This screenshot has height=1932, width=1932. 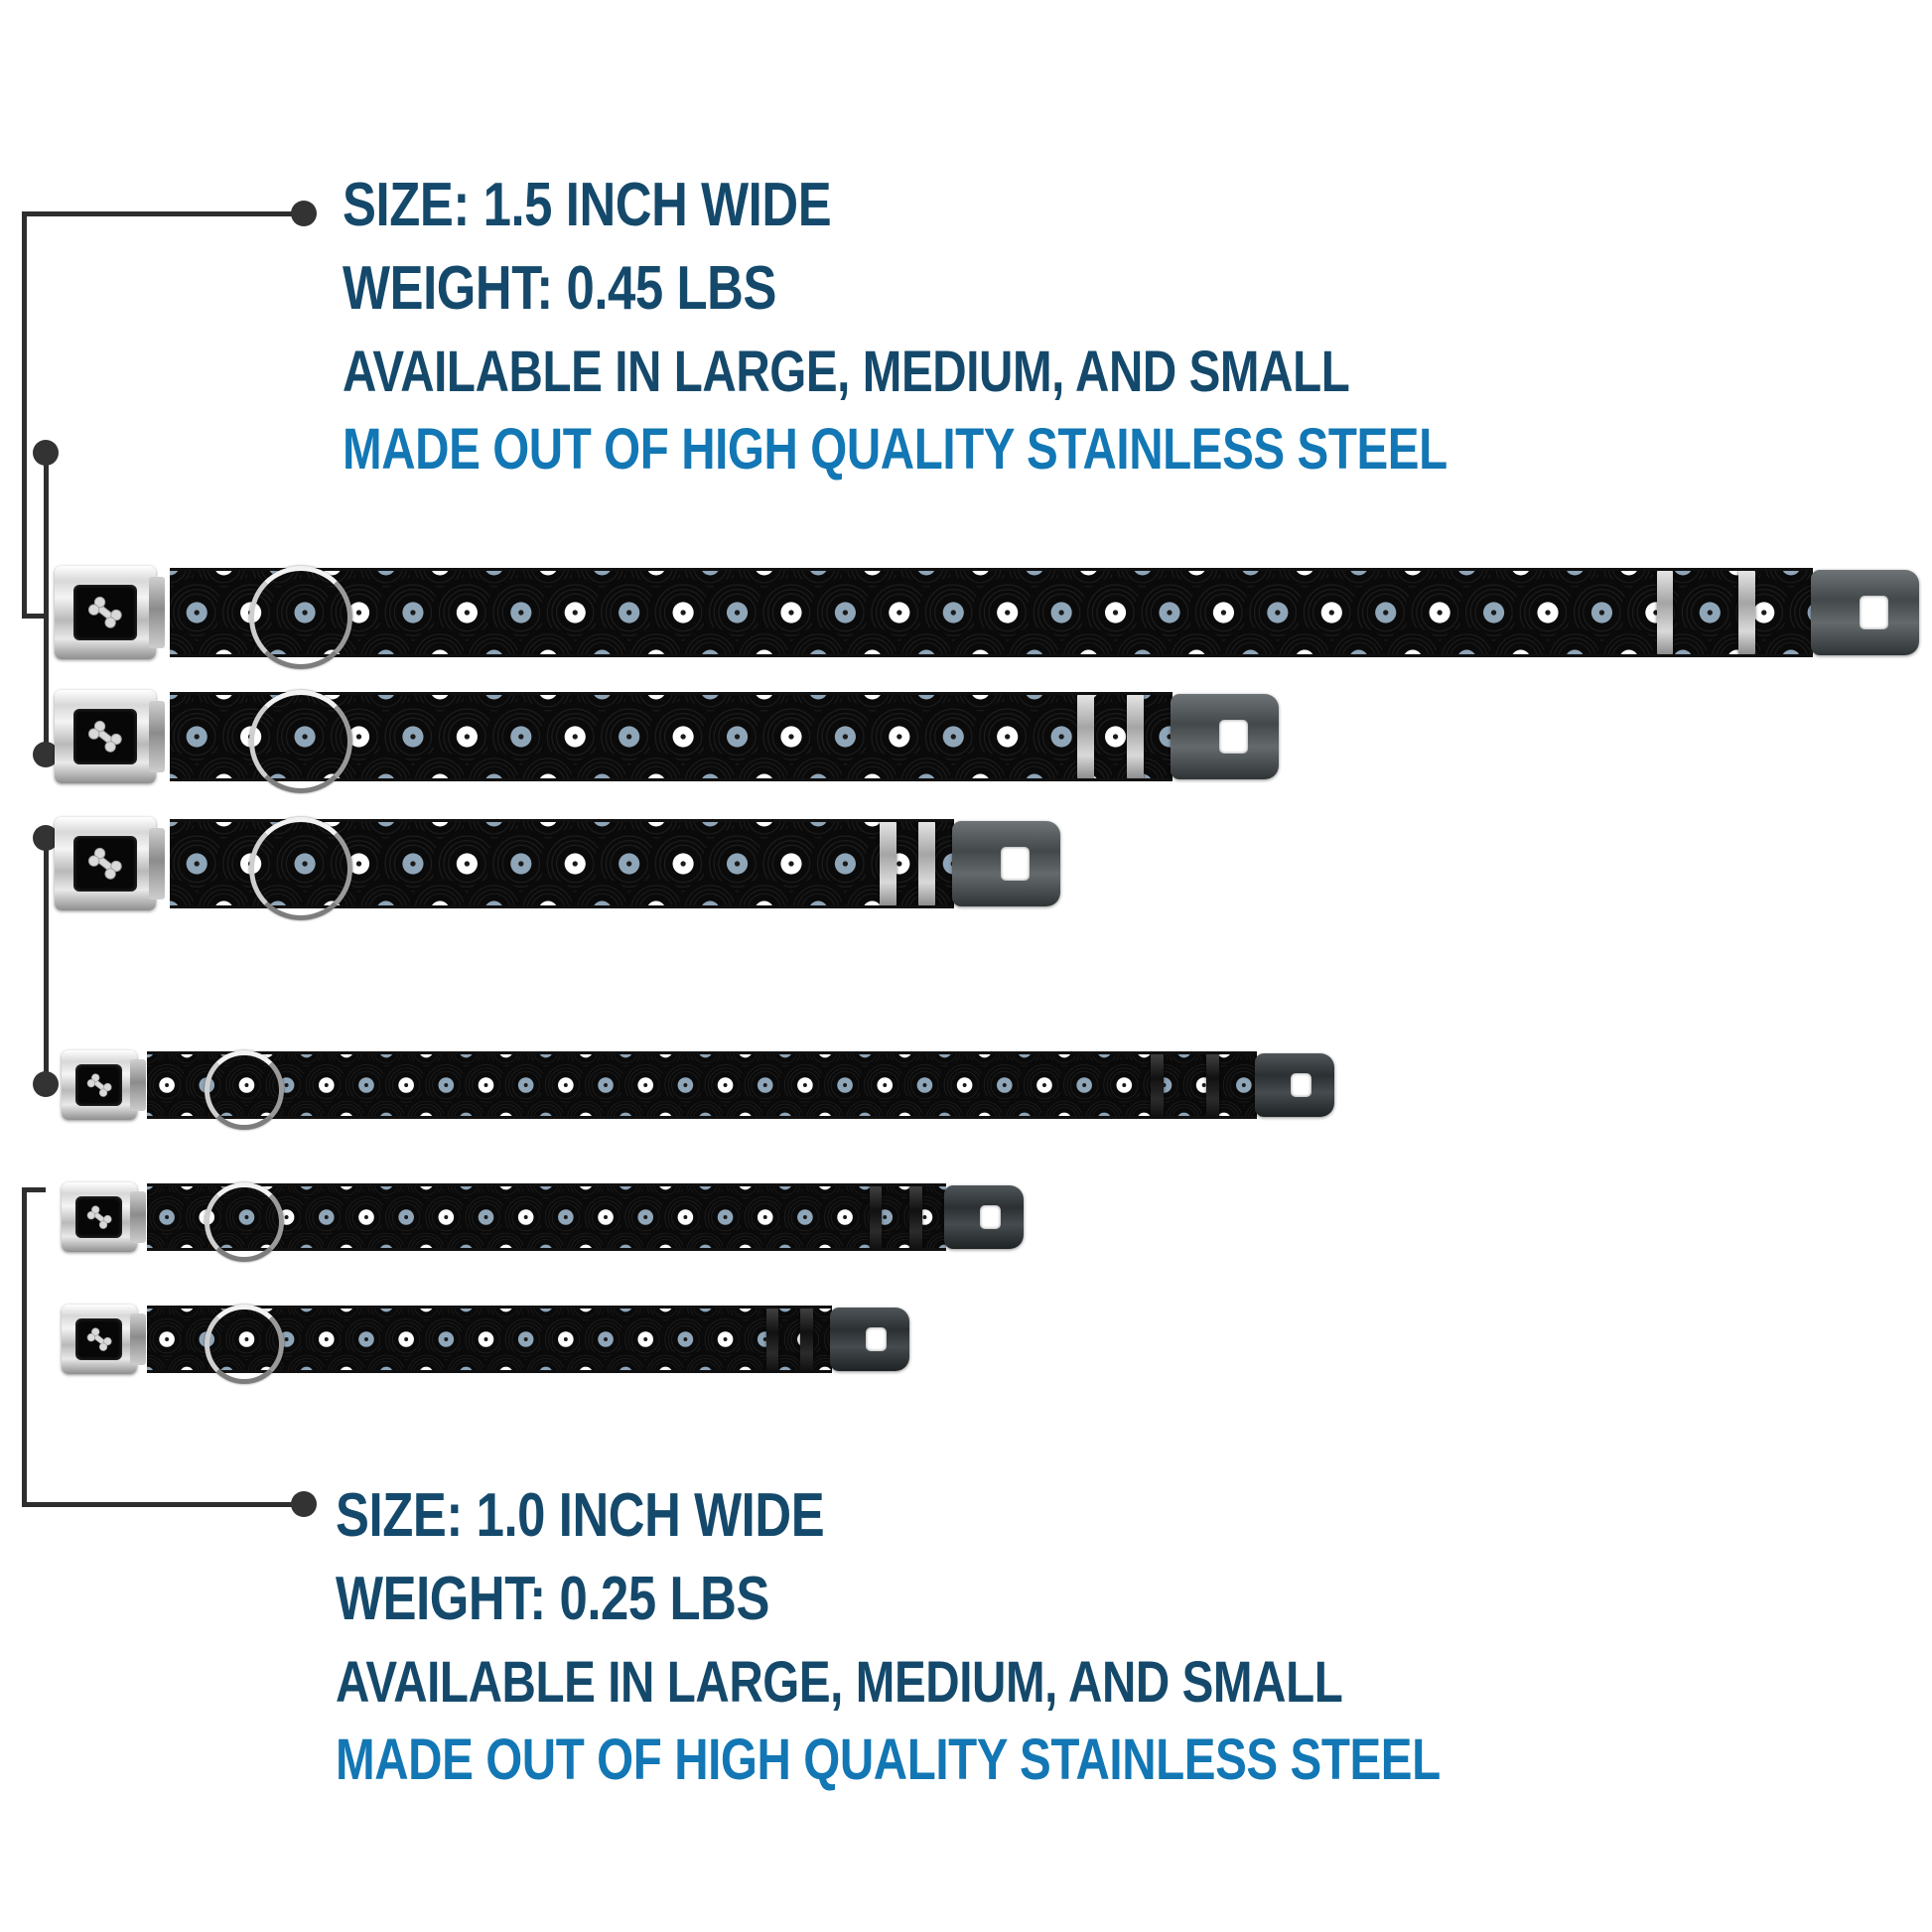 What do you see at coordinates (304, 1504) in the screenshot?
I see `leader-dot-bottom-label` at bounding box center [304, 1504].